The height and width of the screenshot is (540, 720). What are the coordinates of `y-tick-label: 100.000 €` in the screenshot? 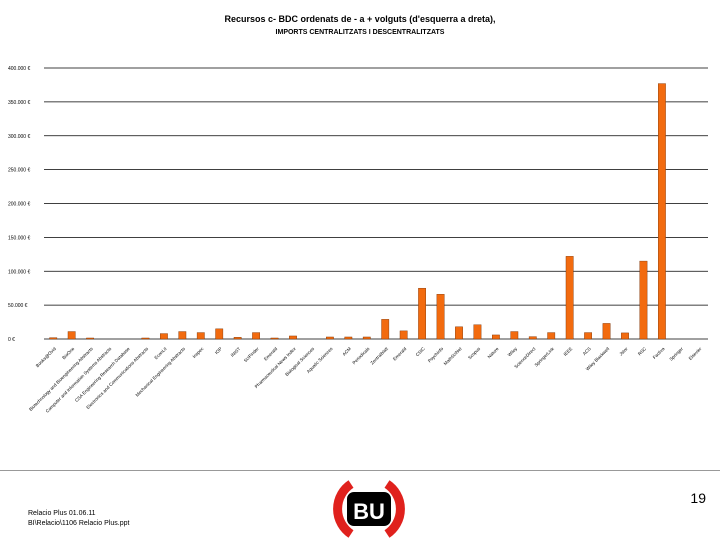 It's located at (19, 272).